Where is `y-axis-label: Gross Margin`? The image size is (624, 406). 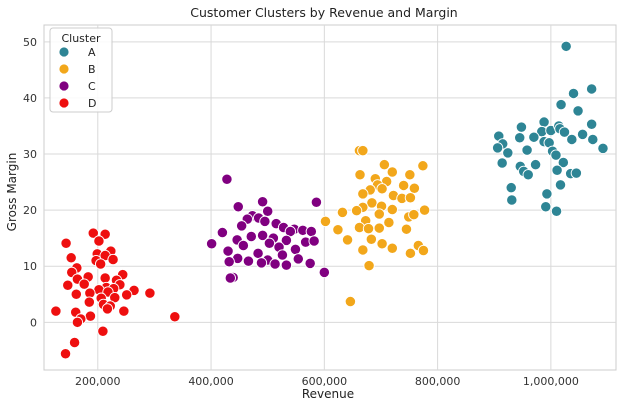
y-axis-label: Gross Margin is located at coordinates (12, 192).